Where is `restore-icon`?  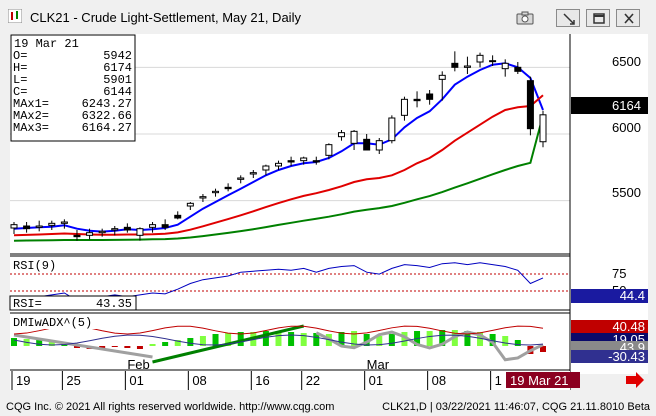 restore-icon is located at coordinates (599, 18).